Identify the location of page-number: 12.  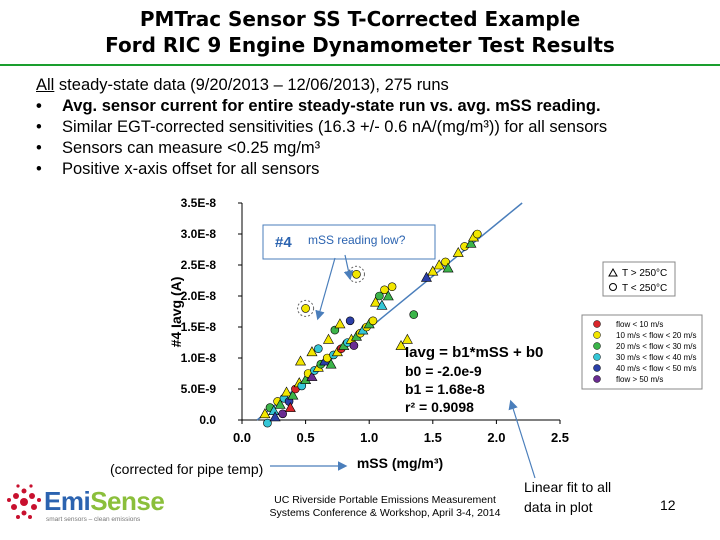
(668, 505).